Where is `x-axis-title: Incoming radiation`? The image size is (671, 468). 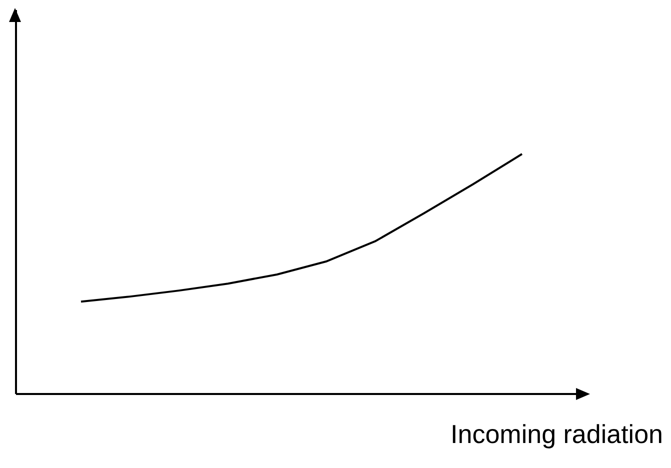 x-axis-title: Incoming radiation is located at coordinates (556, 434).